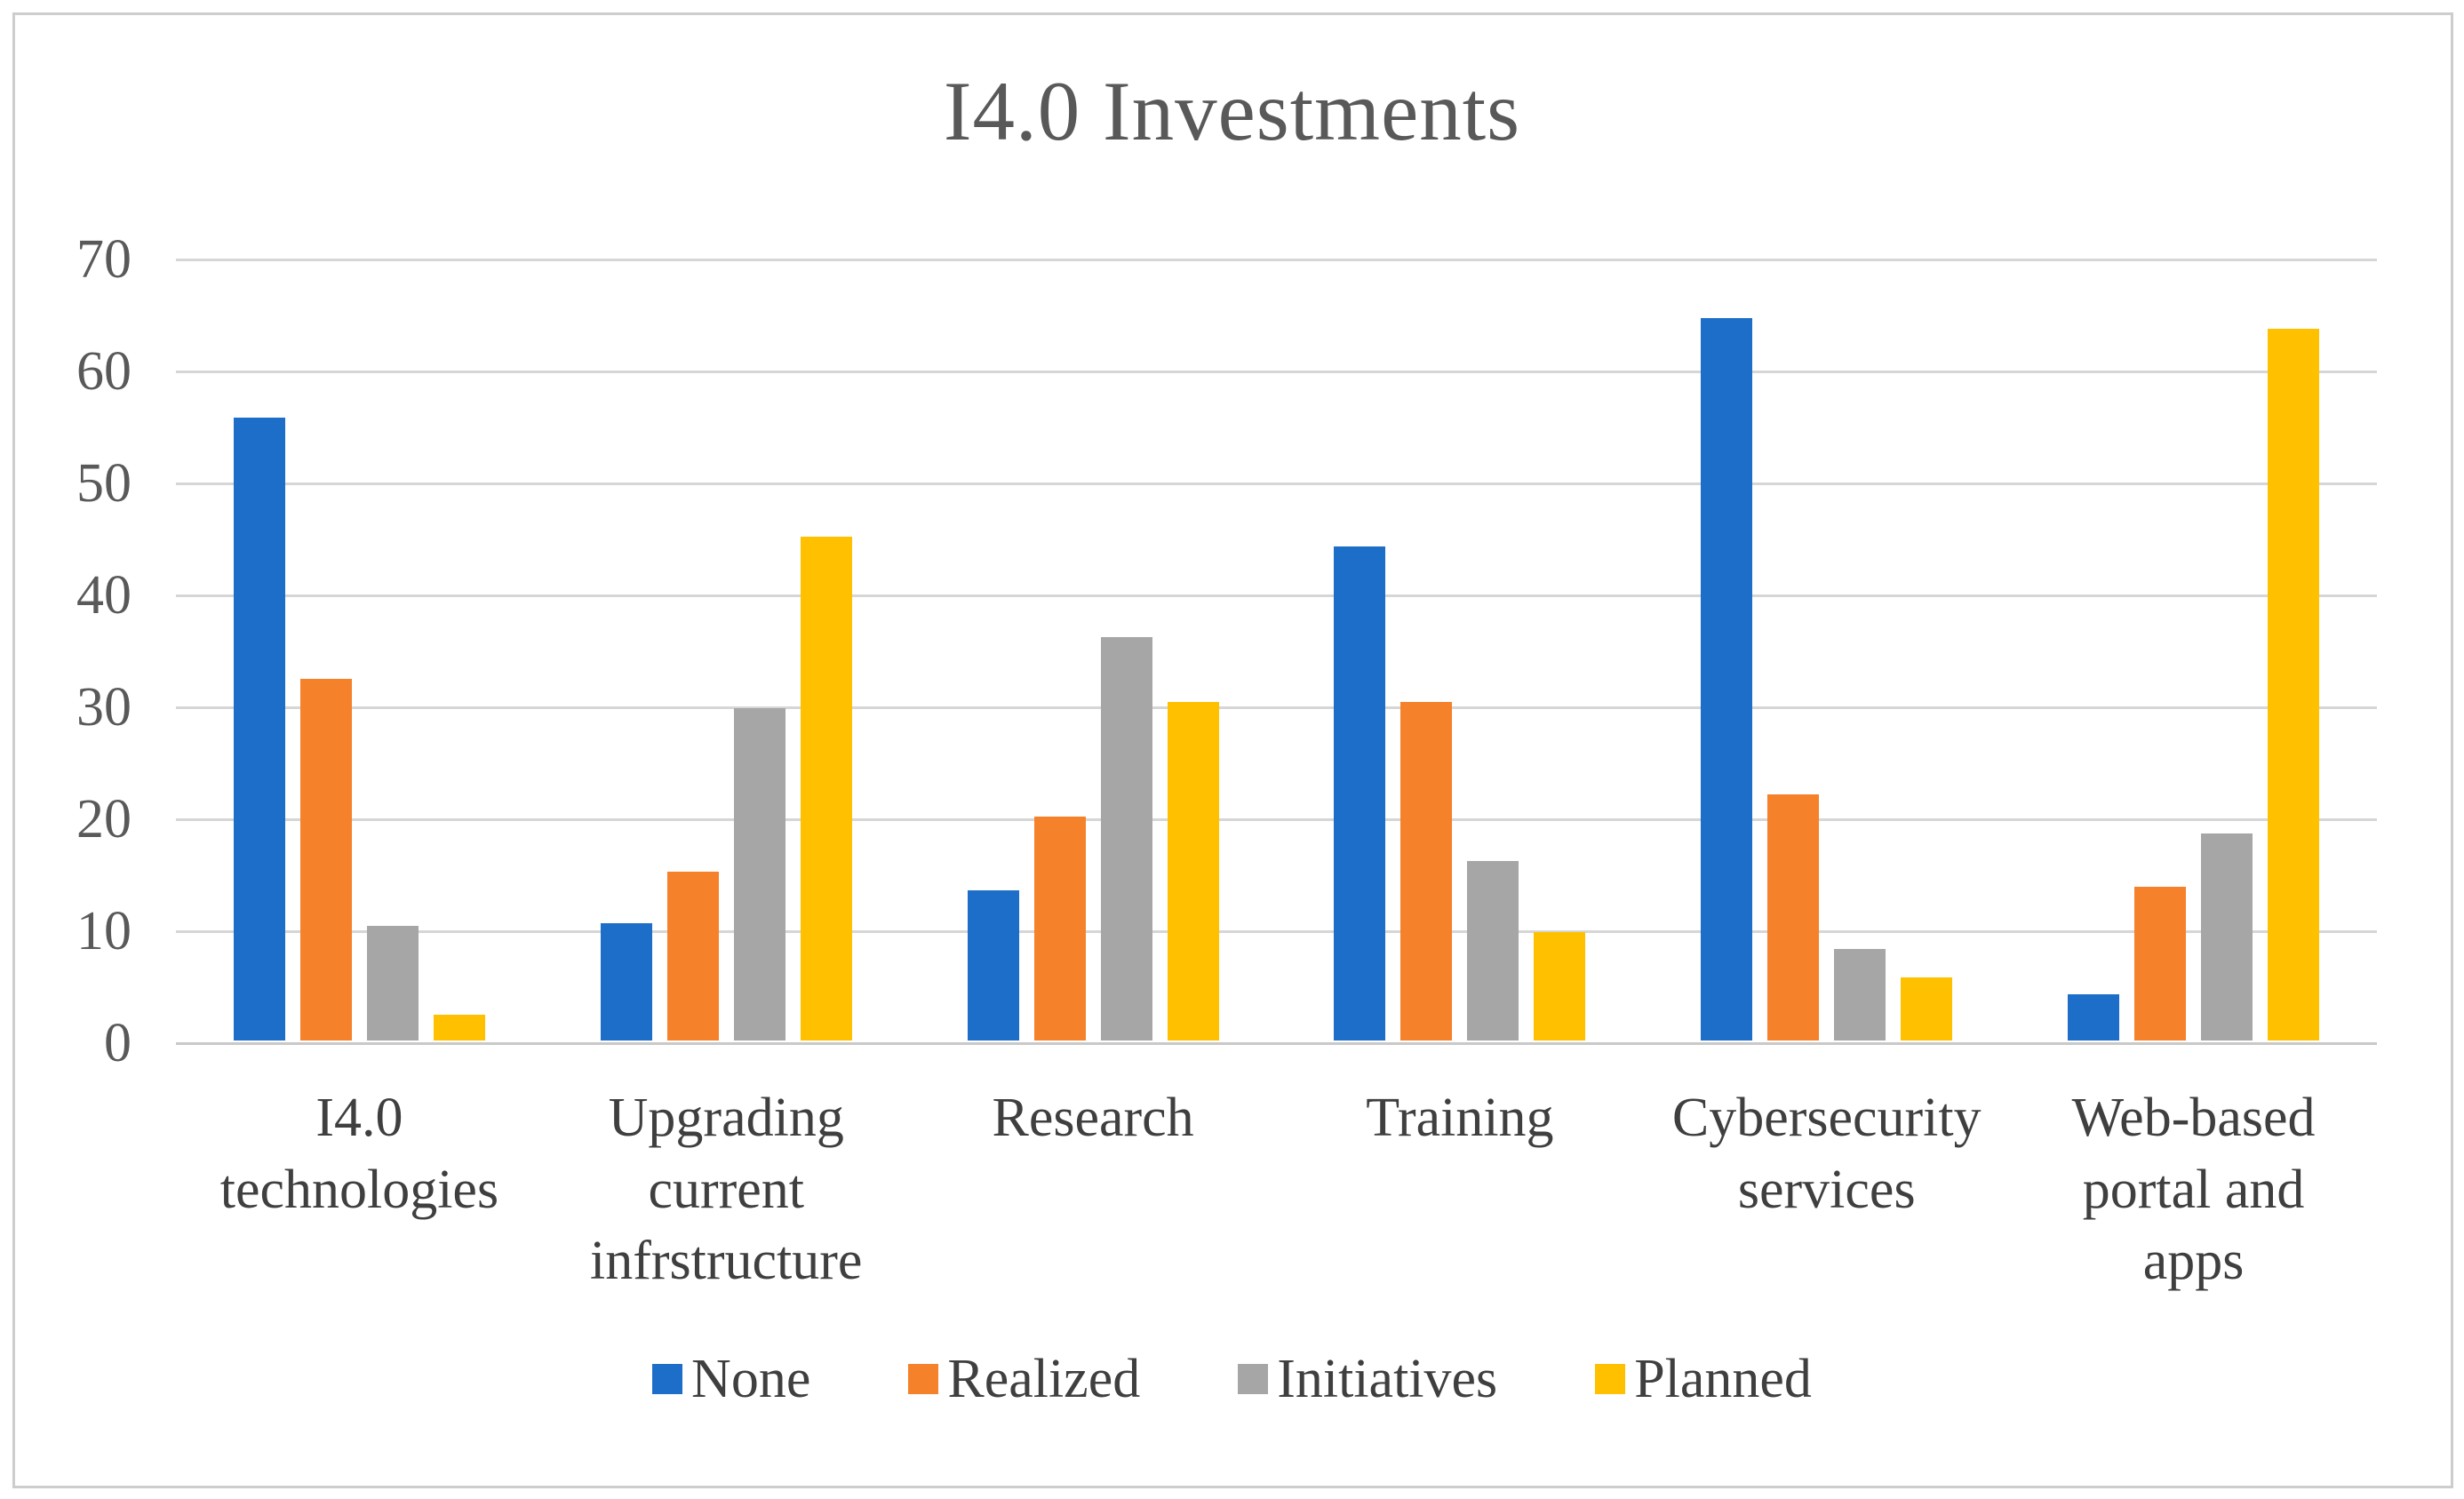  Describe the element at coordinates (1093, 1118) in the screenshot. I see `x-axis-category-label-3: Research` at that location.